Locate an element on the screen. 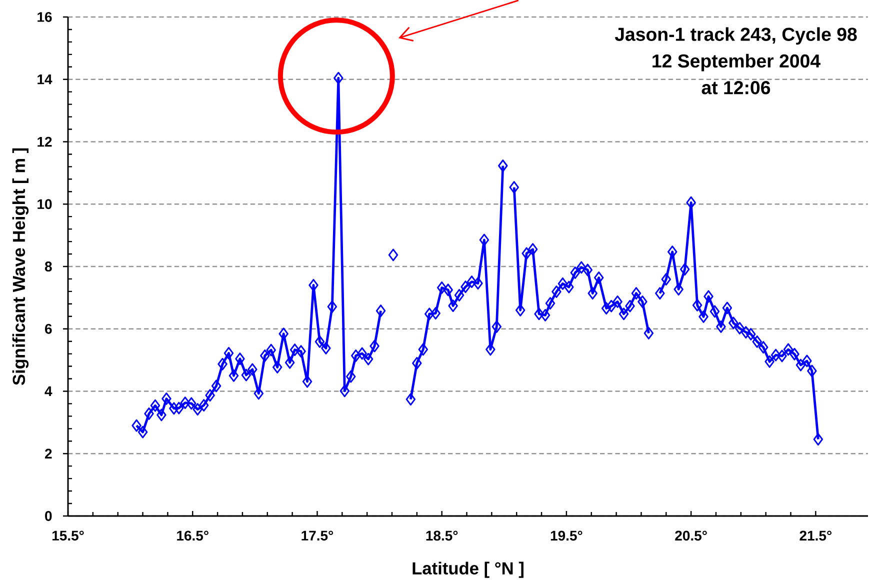 The width and height of the screenshot is (870, 580). annotation: 12 September 2004 is located at coordinates (736, 63).